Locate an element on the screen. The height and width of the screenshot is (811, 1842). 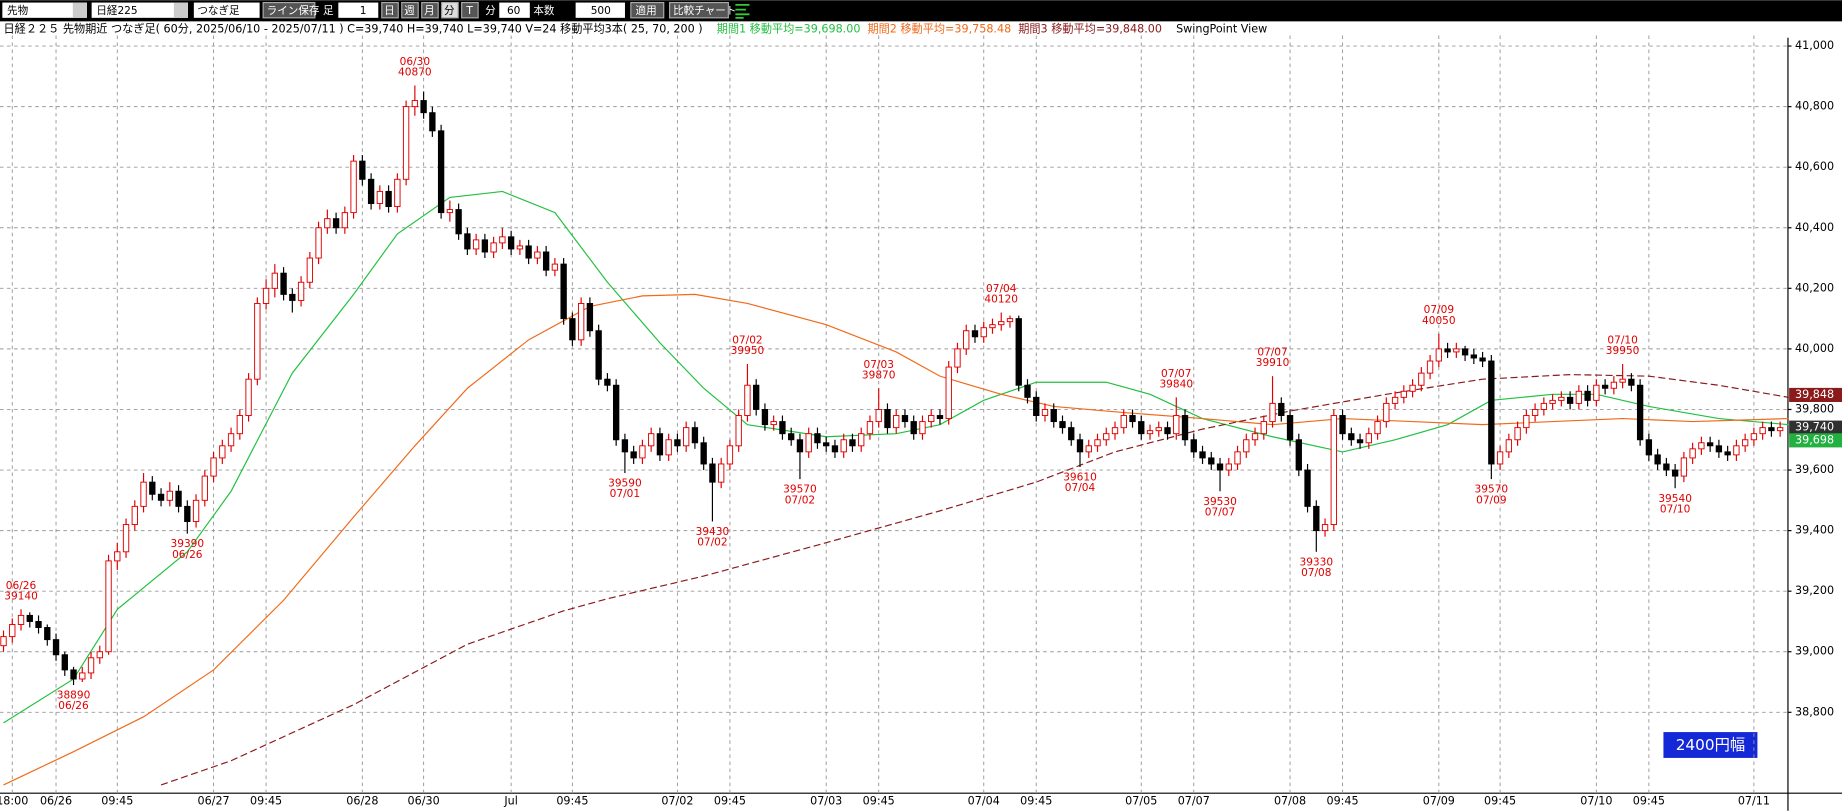
price-marker-label: 39,698 is located at coordinates (1814, 439).